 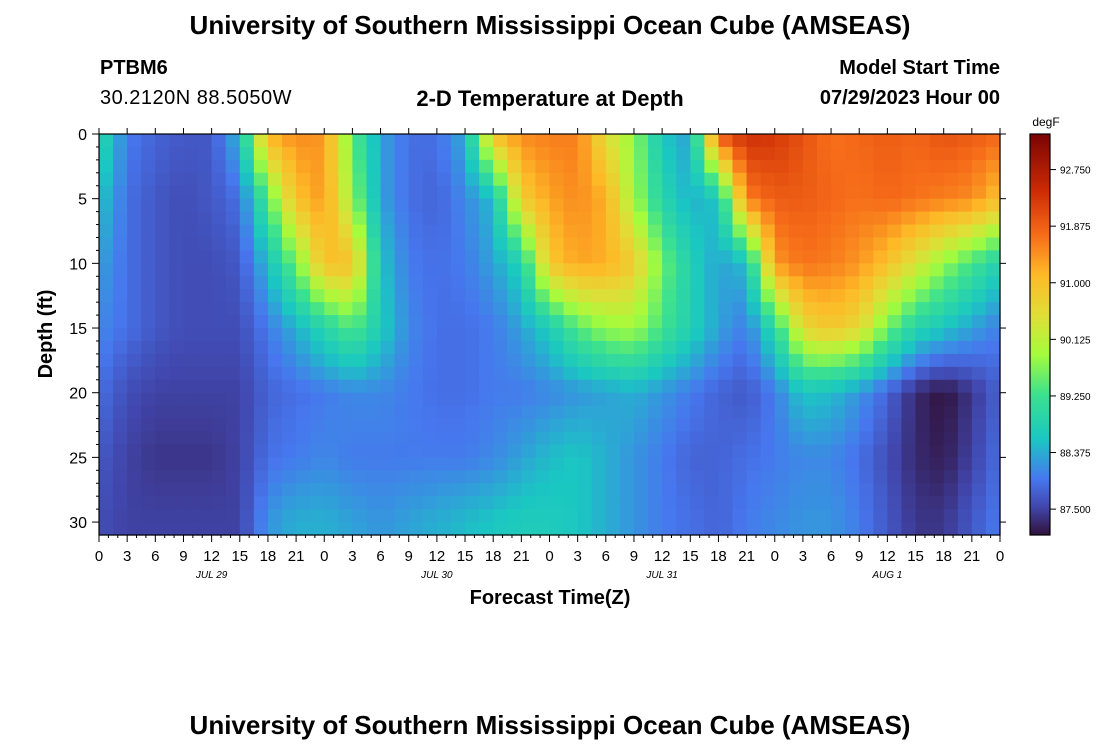 What do you see at coordinates (549, 556) in the screenshot?
I see `x-tick-label: 0` at bounding box center [549, 556].